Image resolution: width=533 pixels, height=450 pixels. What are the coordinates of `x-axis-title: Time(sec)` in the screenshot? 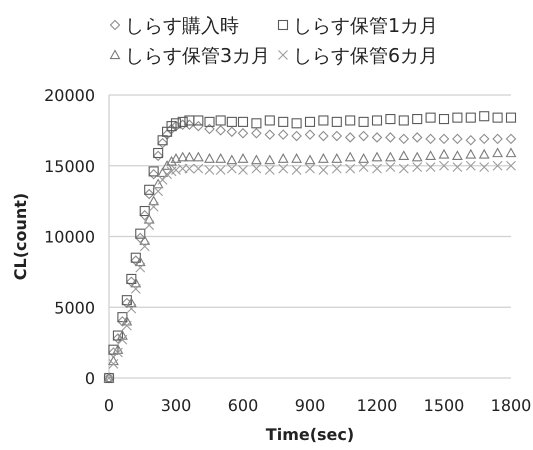 It's located at (310, 434).